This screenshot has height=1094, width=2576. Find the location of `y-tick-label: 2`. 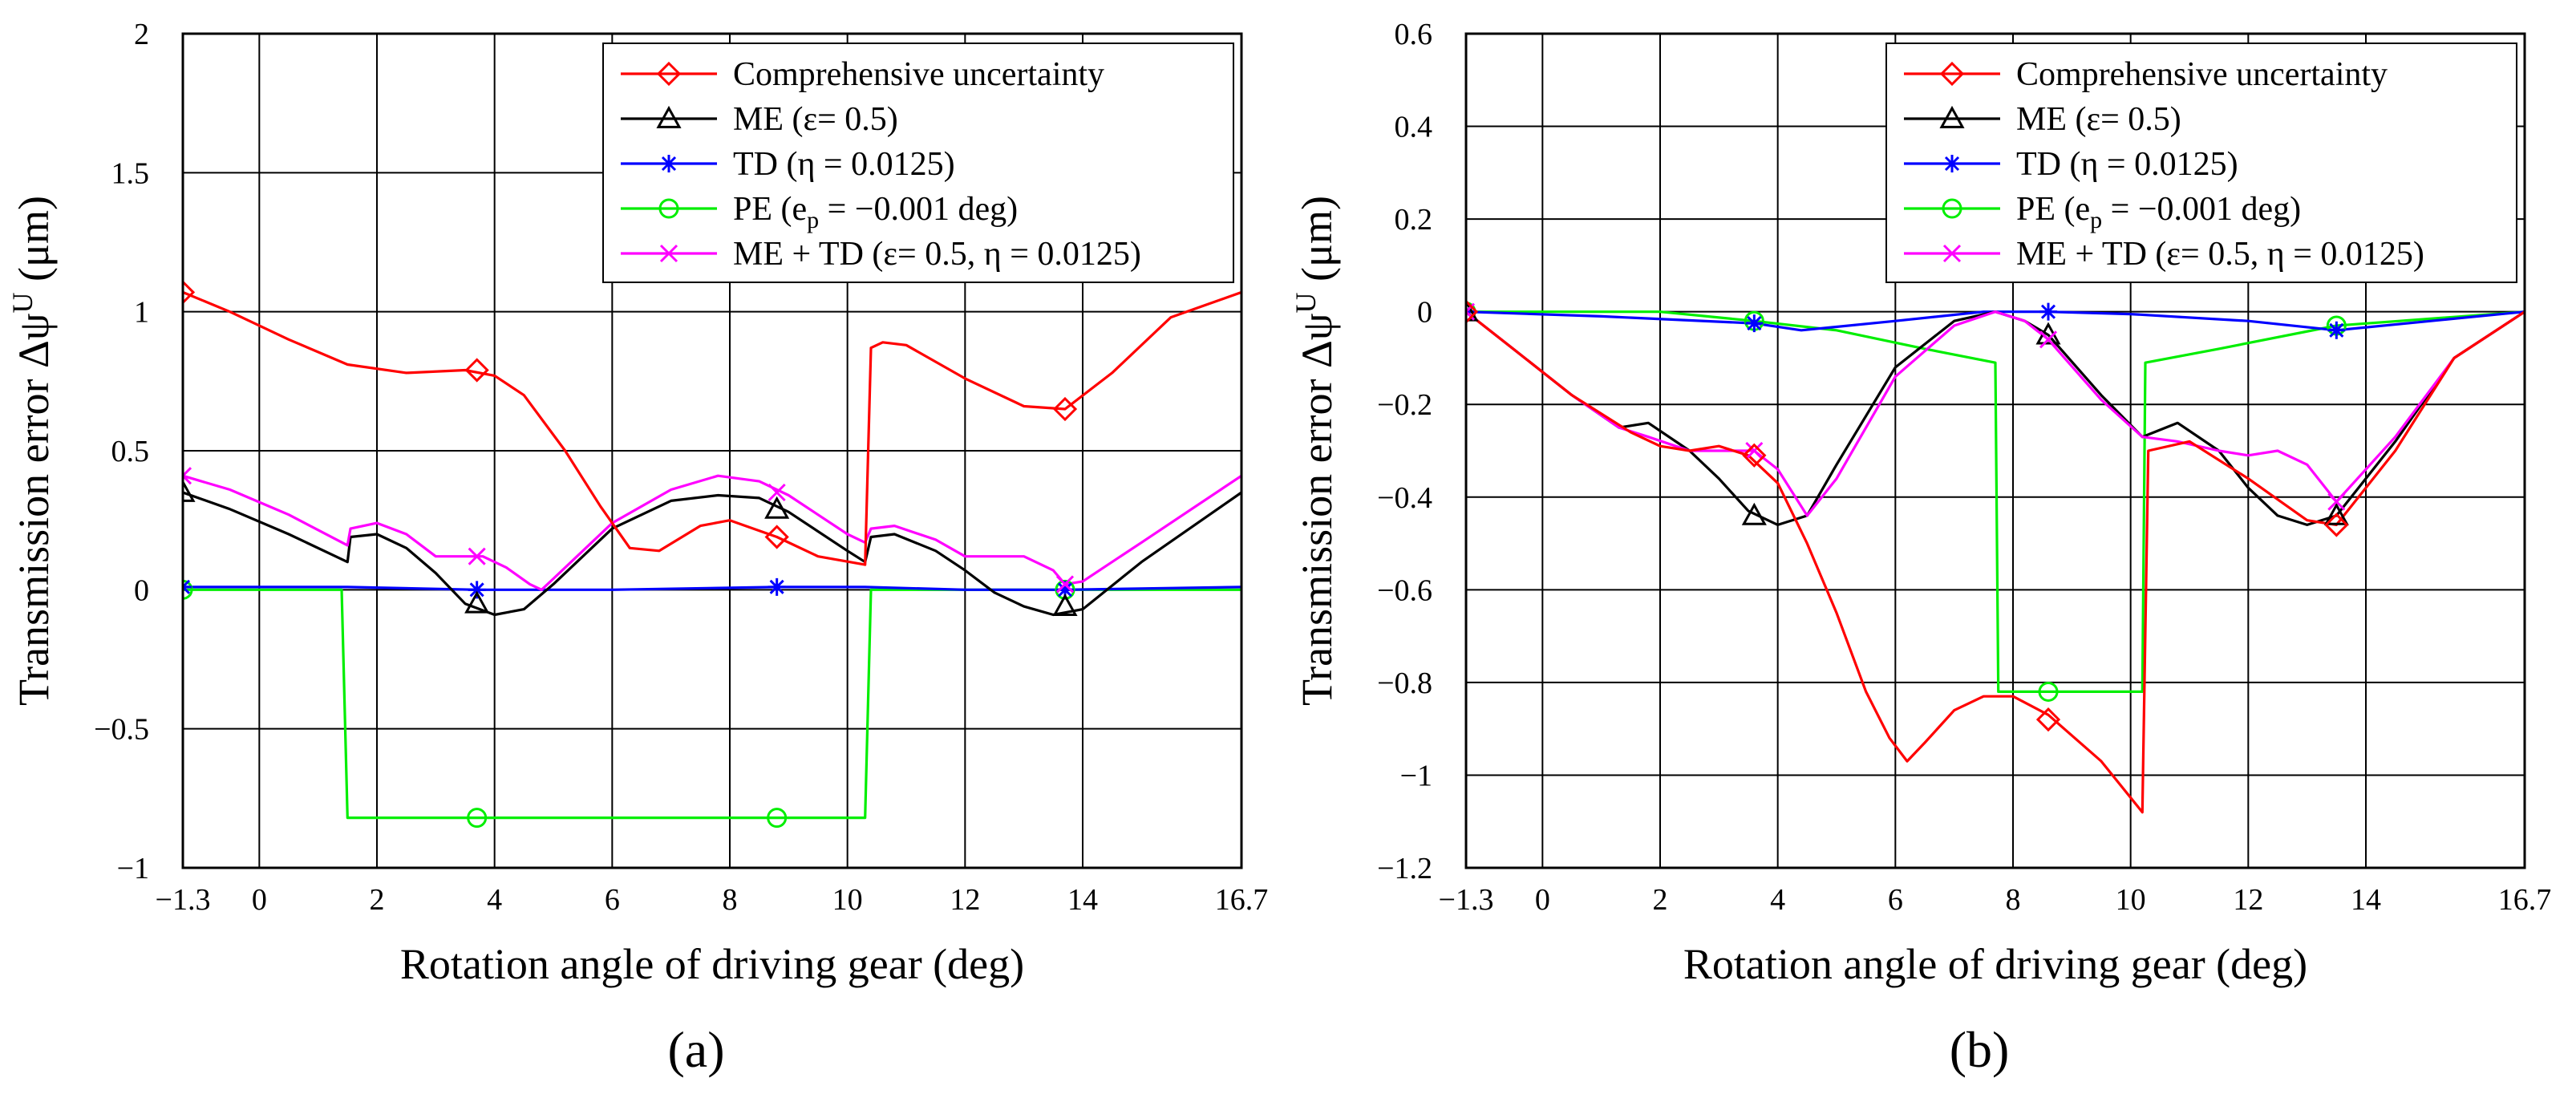

y-tick-label: 2 is located at coordinates (141, 34).